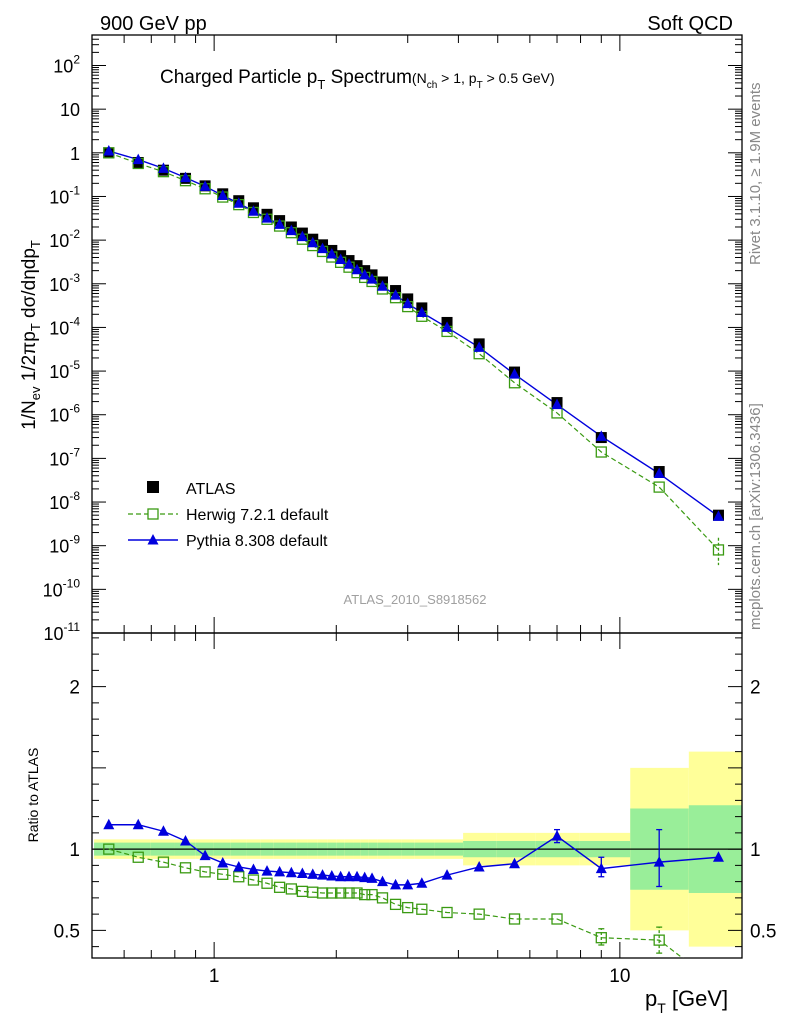  I want to click on ratio-curves, so click(413, 888).